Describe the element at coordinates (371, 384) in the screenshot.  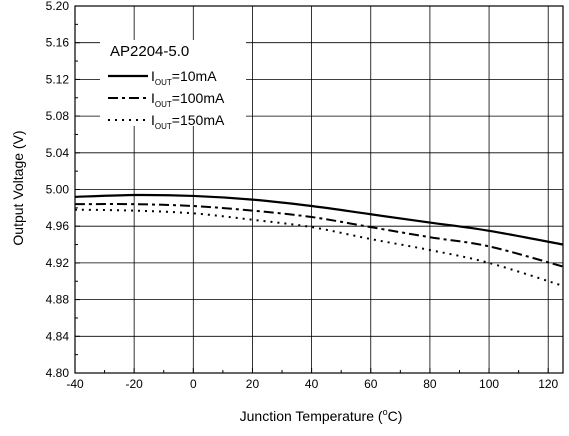
I see `x-tick-label: 60` at that location.